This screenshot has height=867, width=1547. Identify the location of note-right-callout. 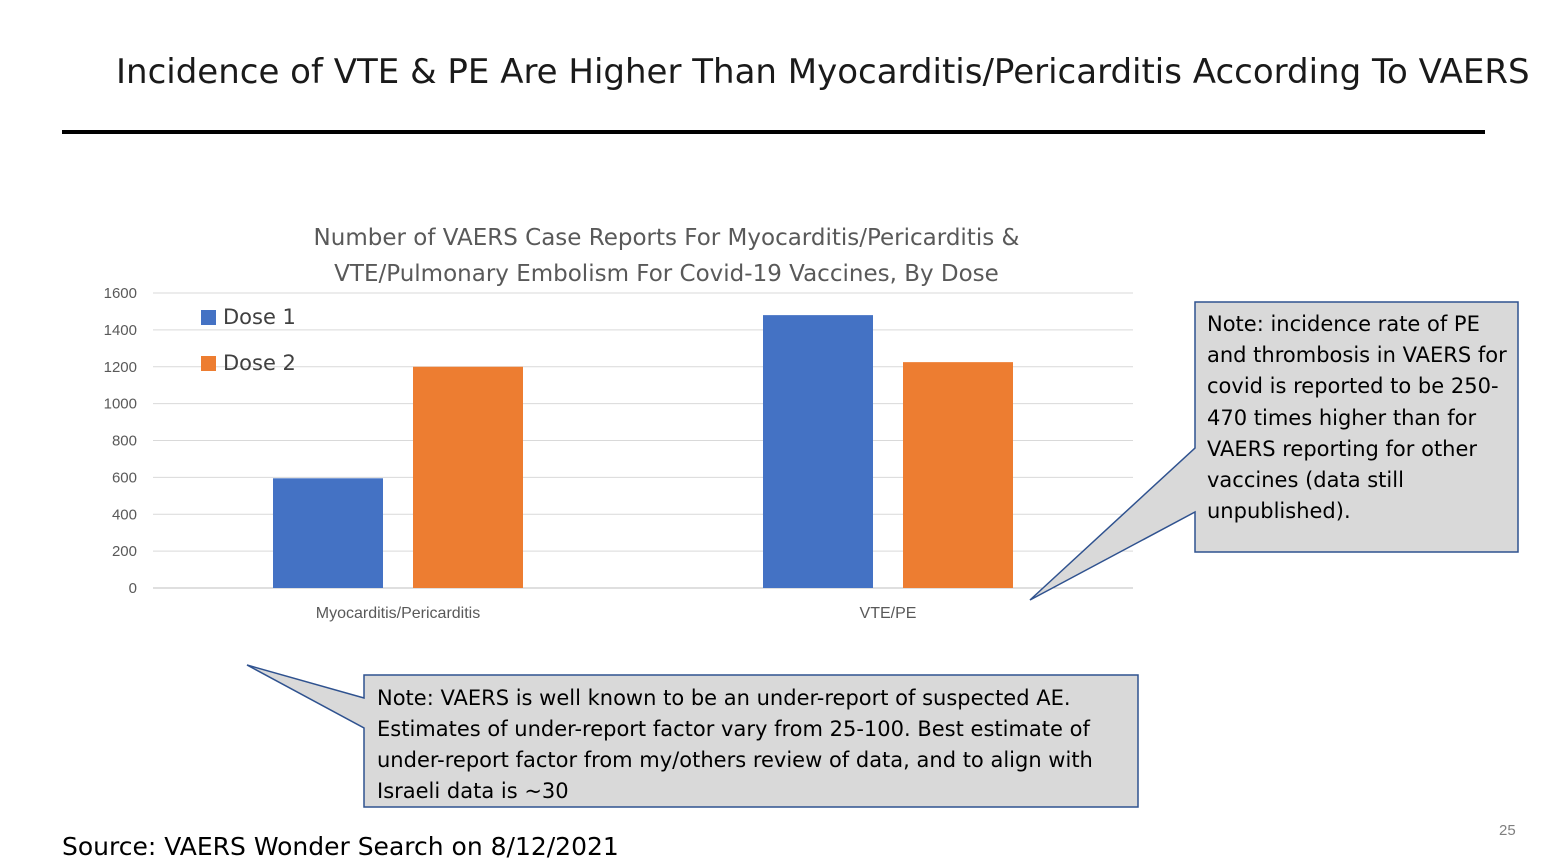
(1274, 451).